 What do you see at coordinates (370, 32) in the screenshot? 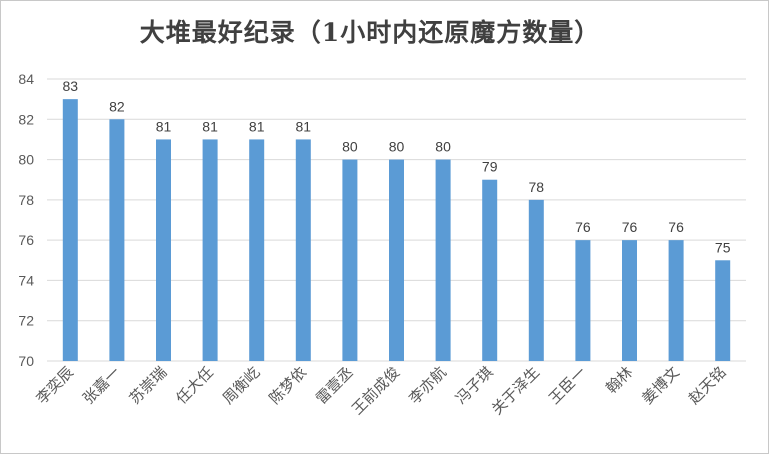
I see `chart-title: 大堆最好纪录（1小时内还原魔方数量）` at bounding box center [370, 32].